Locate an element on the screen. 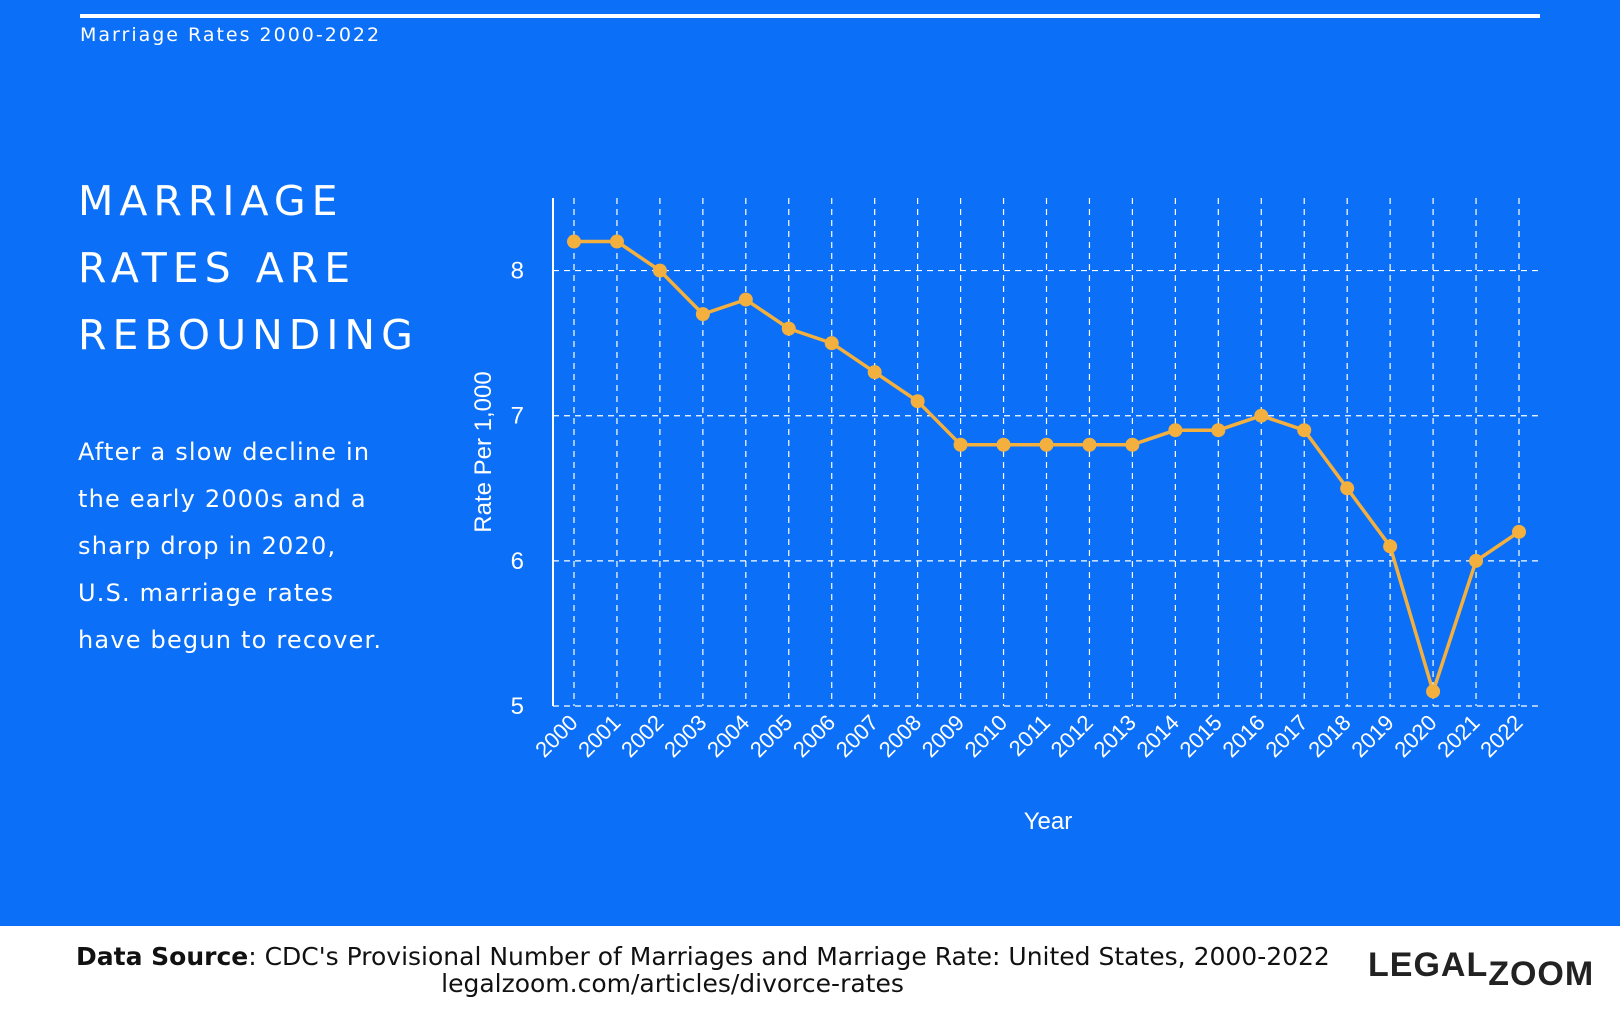  x-tick-label: 2007 is located at coordinates (857, 736).